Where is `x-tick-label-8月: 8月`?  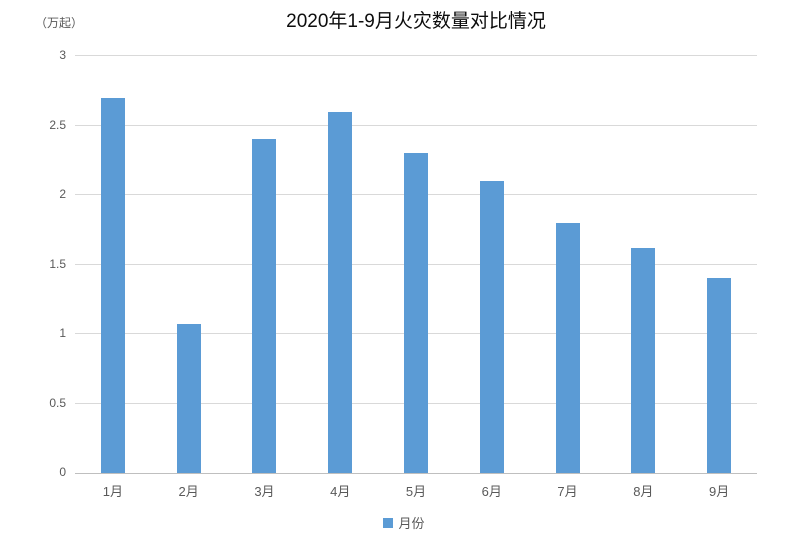
x-tick-label-8月: 8月 is located at coordinates (643, 491).